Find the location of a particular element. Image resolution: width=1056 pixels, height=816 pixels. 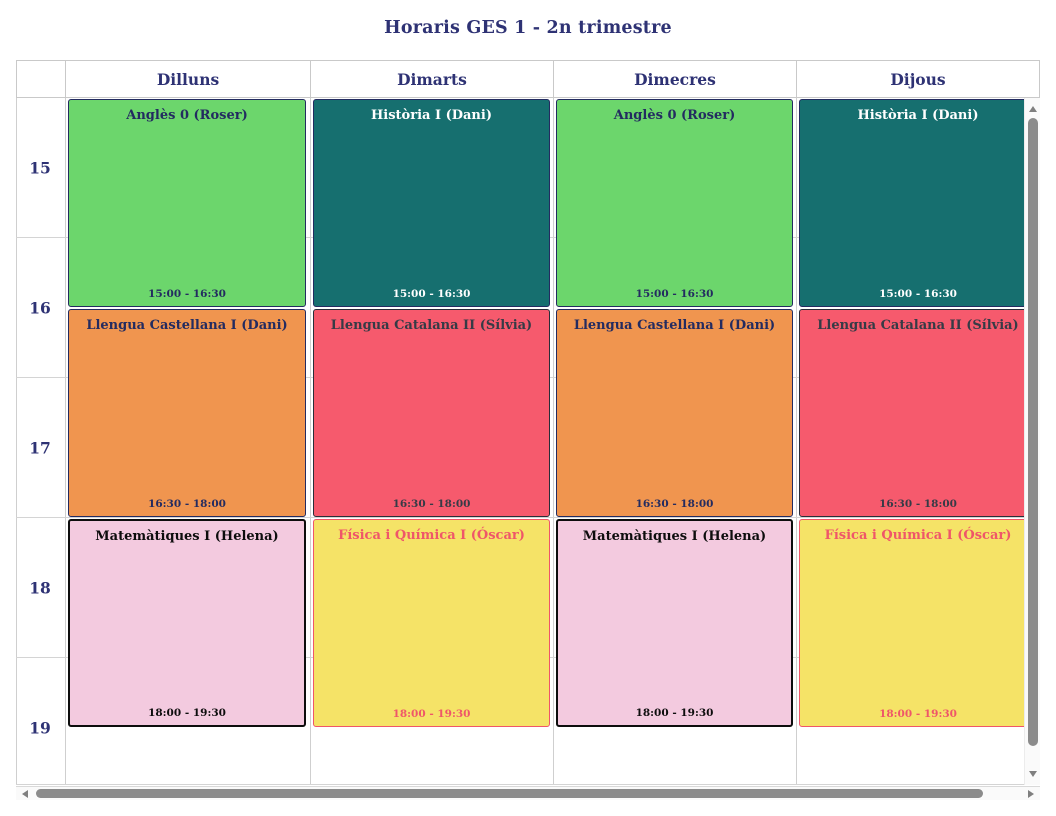

event-card-matematiques-dilluns: Matemàtiques I (Helena) 18:00 - 19:30 is located at coordinates (187, 623).